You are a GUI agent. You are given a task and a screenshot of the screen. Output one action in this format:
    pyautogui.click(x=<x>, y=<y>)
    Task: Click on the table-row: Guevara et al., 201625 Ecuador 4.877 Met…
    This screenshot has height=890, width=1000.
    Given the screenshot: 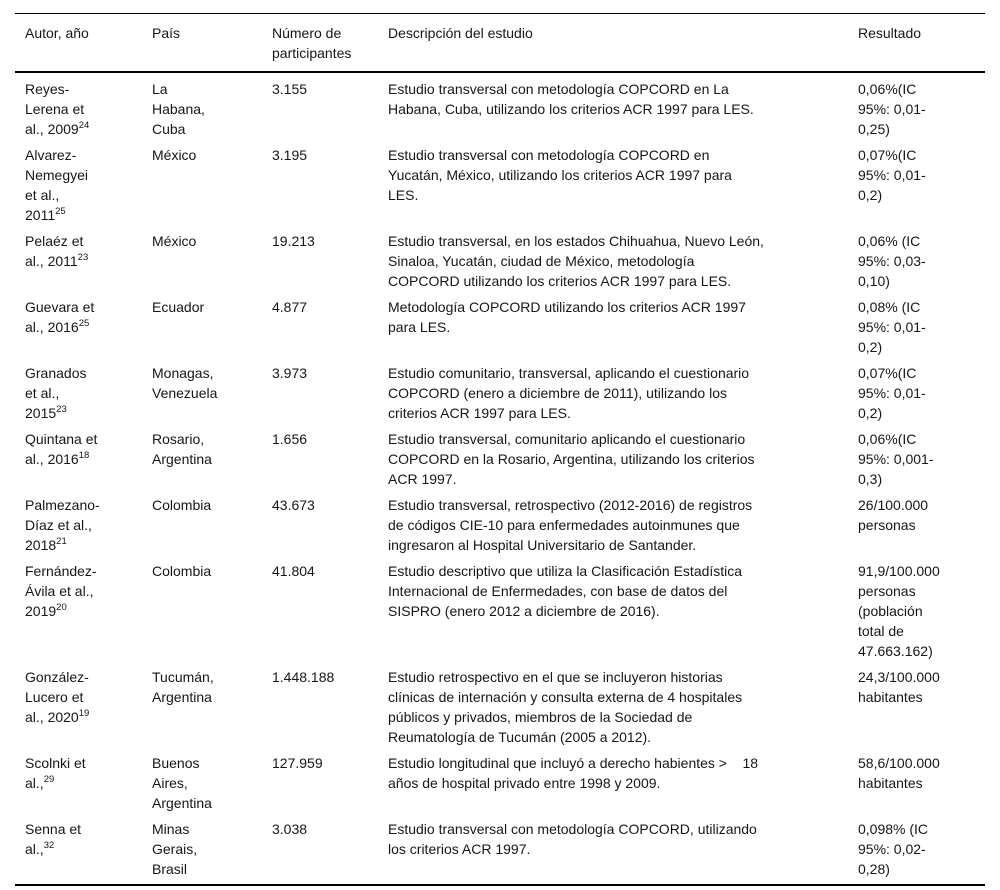 What is the action you would take?
    pyautogui.click(x=500, y=324)
    